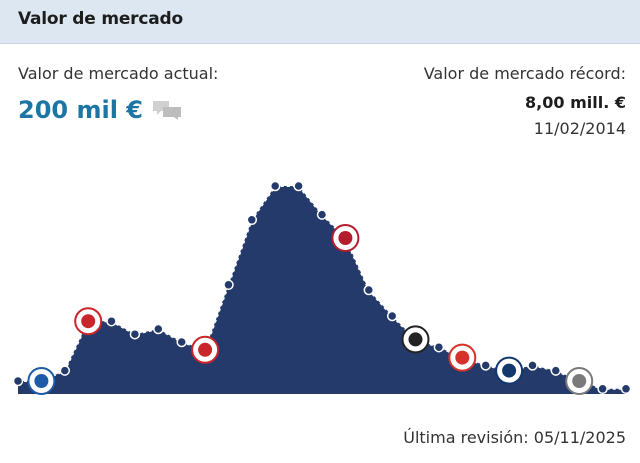 This screenshot has width=640, height=463. Describe the element at coordinates (100, 19) in the screenshot. I see `box-title: Valor de mercado` at that location.